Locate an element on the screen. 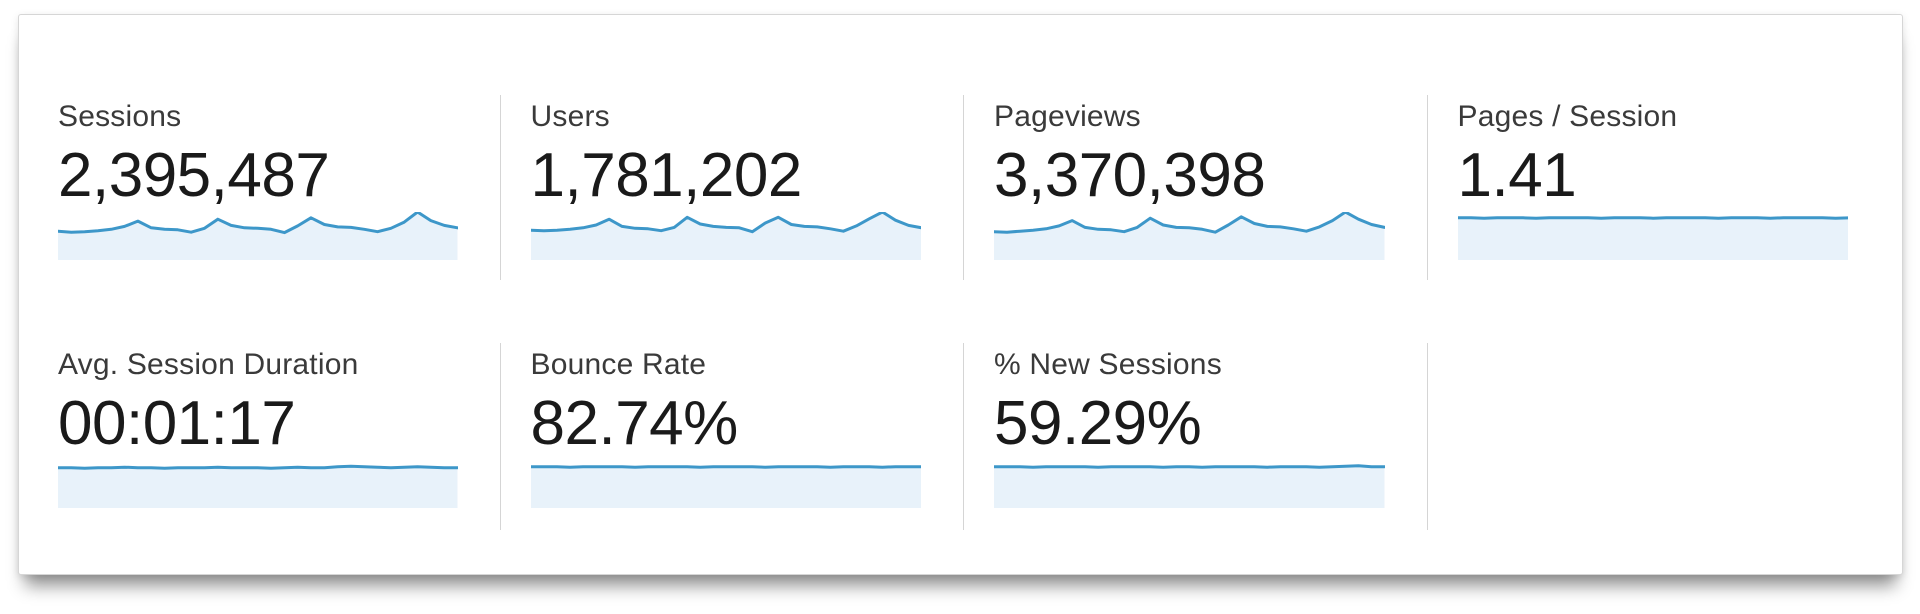 This screenshot has height=614, width=1920. metric-card-users: Users 1,781,202 is located at coordinates (731, 187).